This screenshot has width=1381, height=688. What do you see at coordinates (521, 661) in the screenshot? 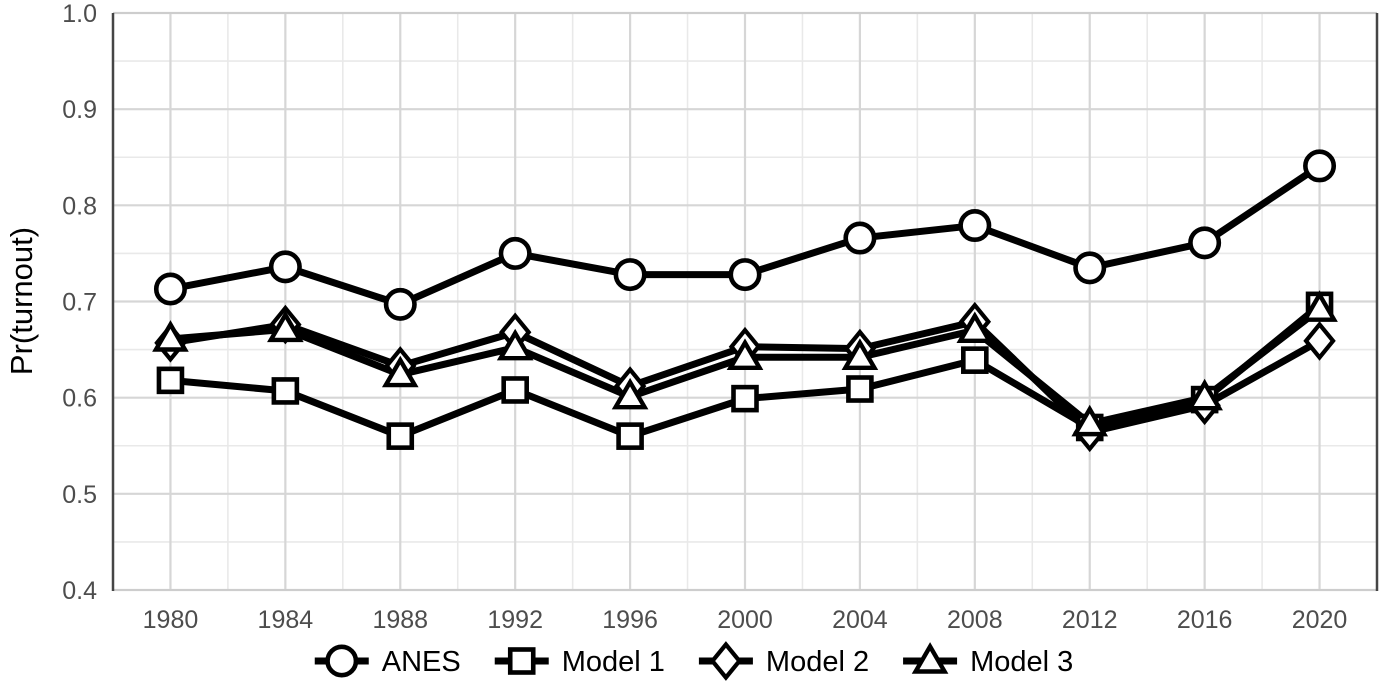
I see `legend-key-square-icon` at bounding box center [521, 661].